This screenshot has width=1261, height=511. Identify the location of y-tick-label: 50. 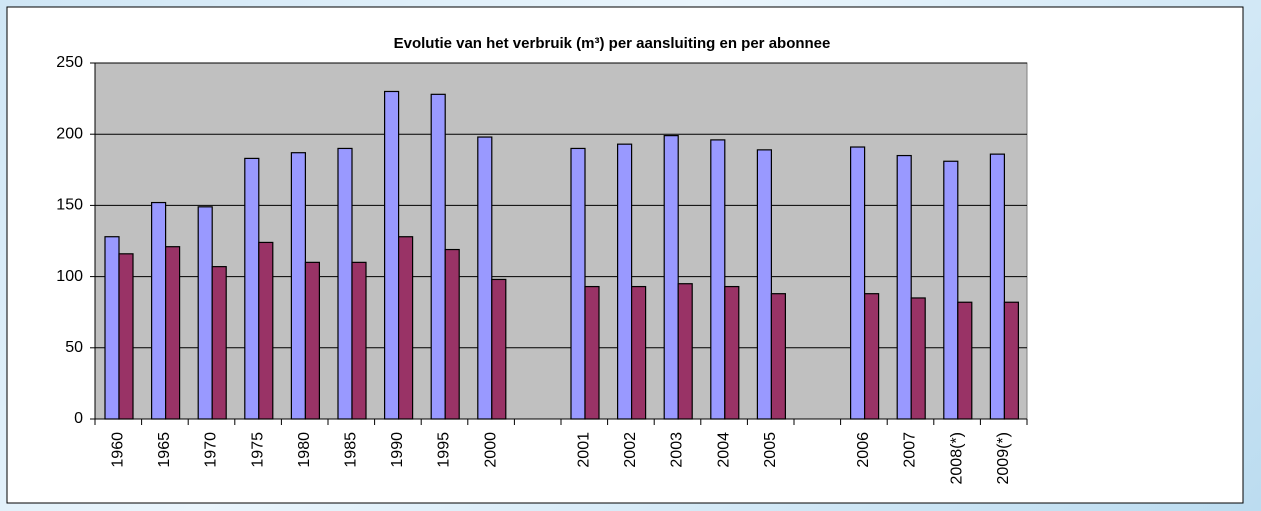
(74, 347).